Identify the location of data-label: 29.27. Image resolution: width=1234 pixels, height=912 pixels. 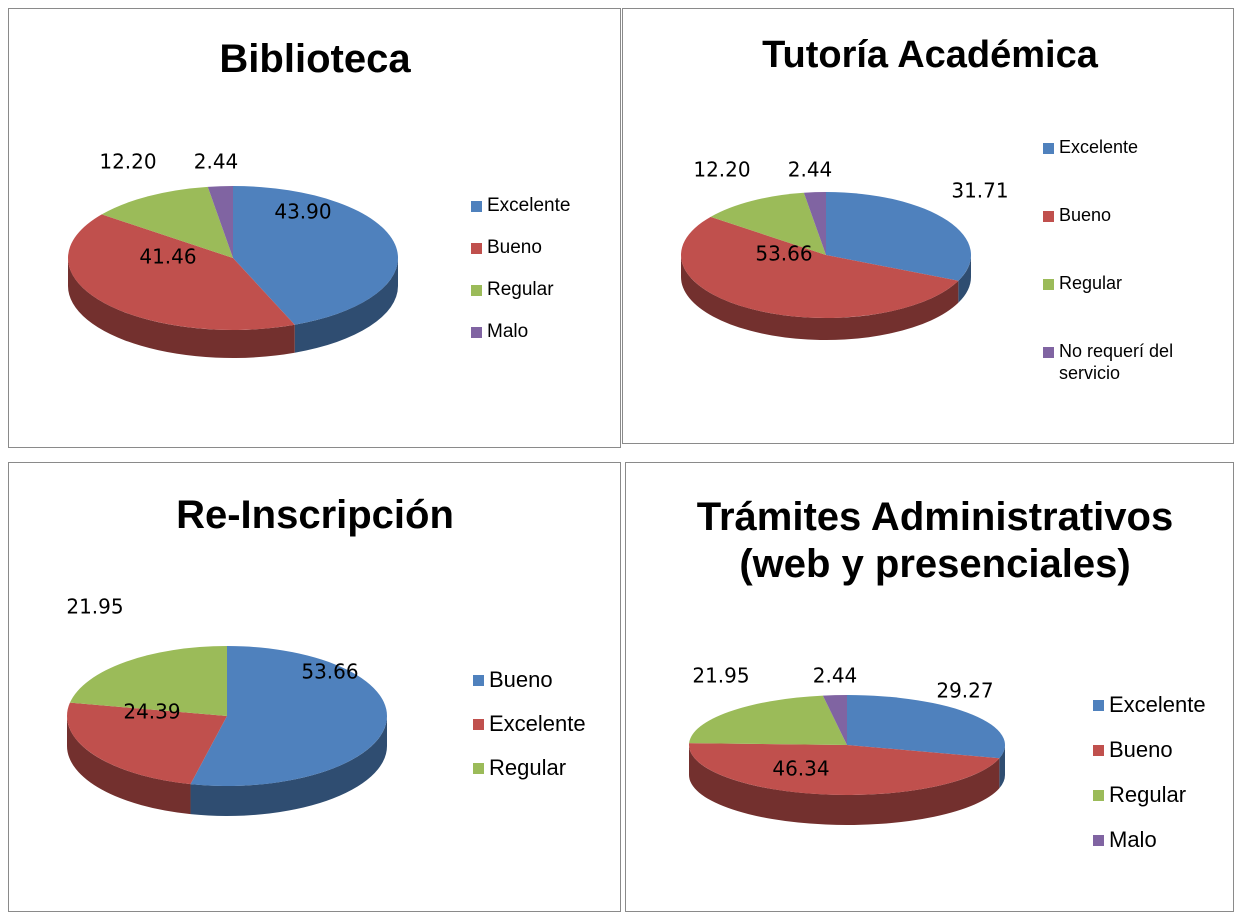
(964, 691).